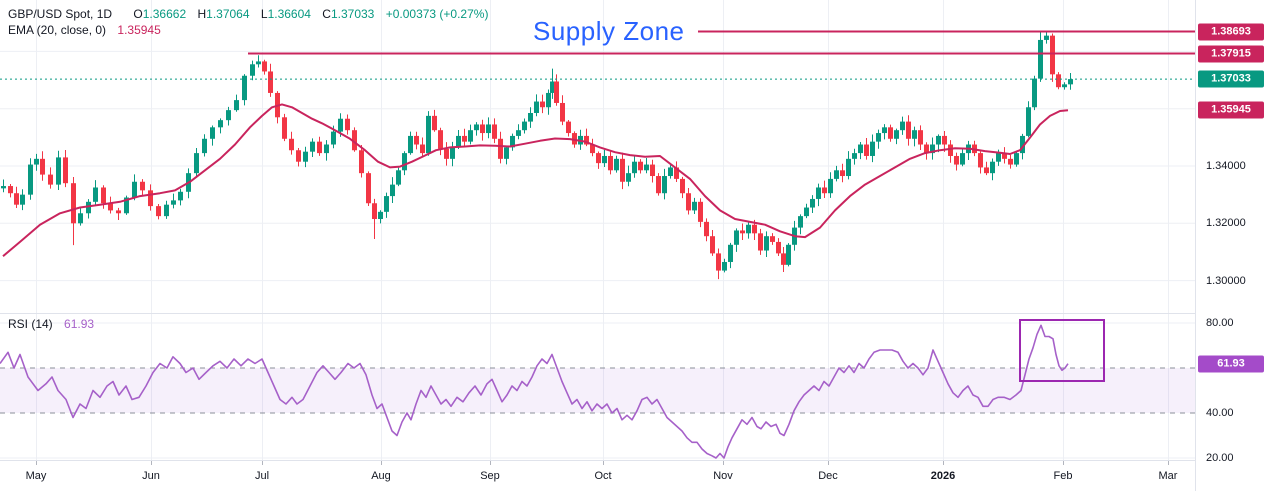 The width and height of the screenshot is (1281, 491). Describe the element at coordinates (60, 14) in the screenshot. I see `symbol-title: GBP/USD Spot, 1D` at that location.